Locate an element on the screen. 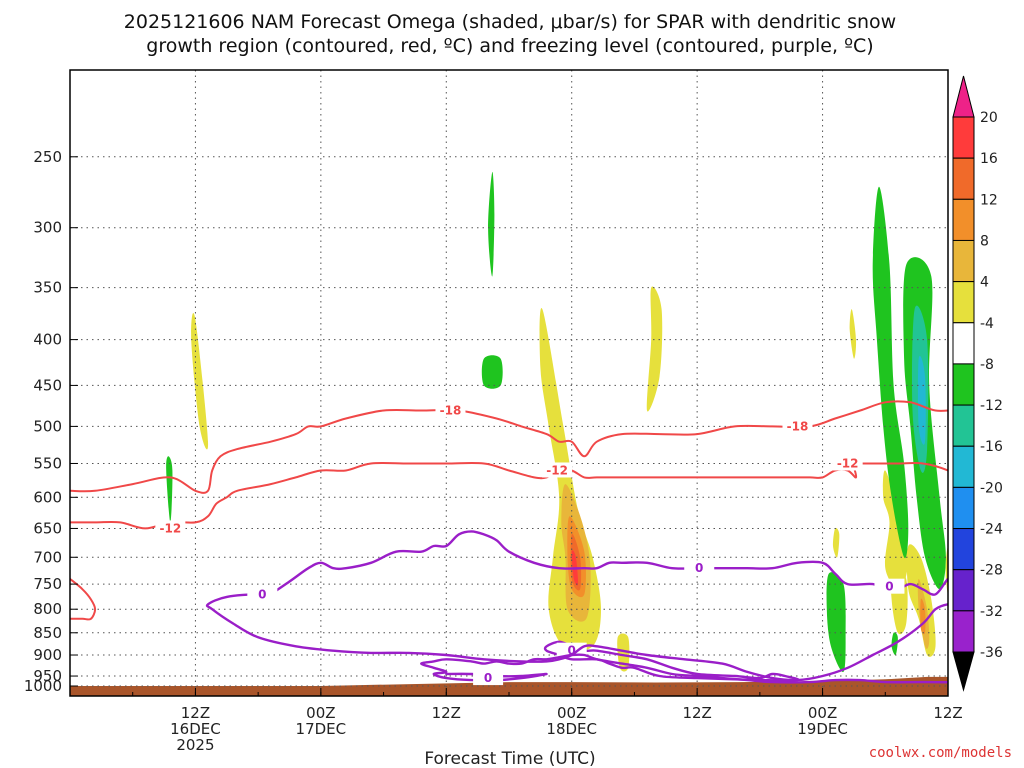 This screenshot has height=768, width=1024. colorbar-label: -12 is located at coordinates (991, 406).